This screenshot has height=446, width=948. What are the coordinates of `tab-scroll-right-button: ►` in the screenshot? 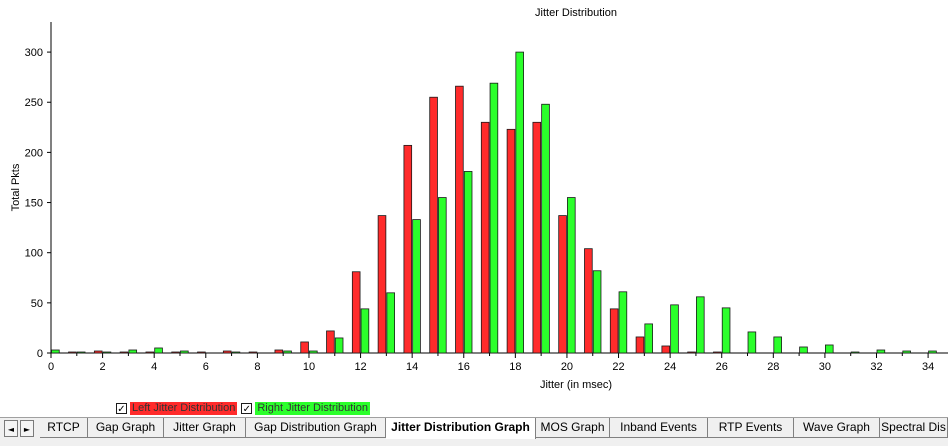 It's located at (27, 428).